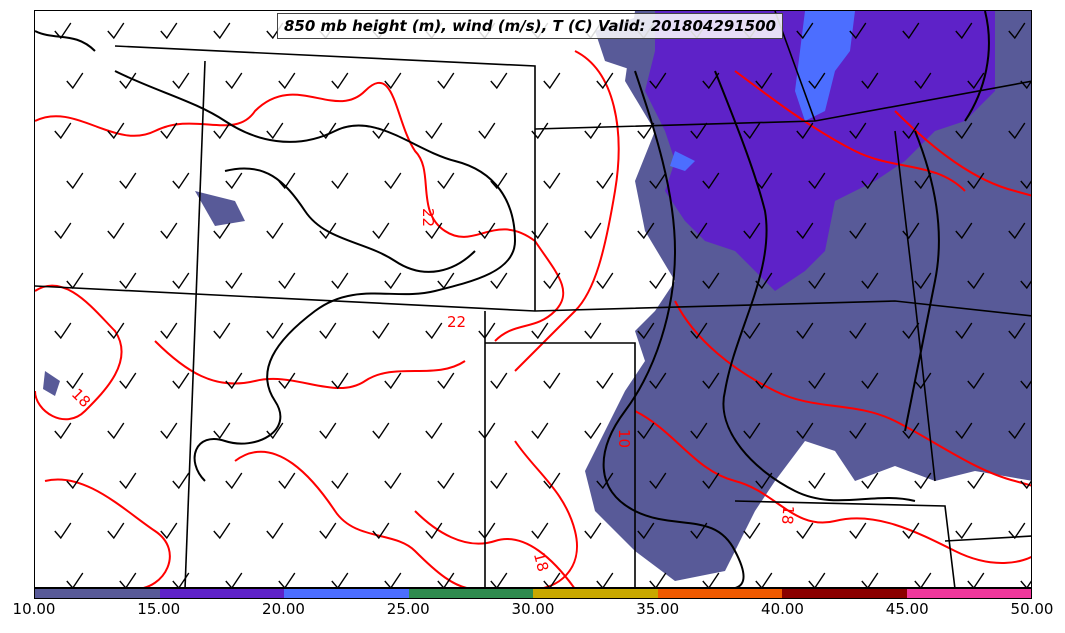 The image size is (1065, 633). What do you see at coordinates (34, 609) in the screenshot?
I see `colorbar-tick-label: 10.00` at bounding box center [34, 609].